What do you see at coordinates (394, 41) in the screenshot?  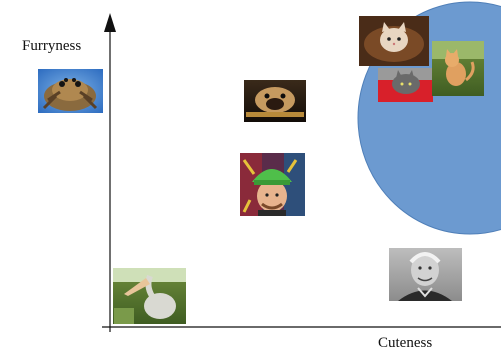 I see `kitten-in-basket-photo` at bounding box center [394, 41].